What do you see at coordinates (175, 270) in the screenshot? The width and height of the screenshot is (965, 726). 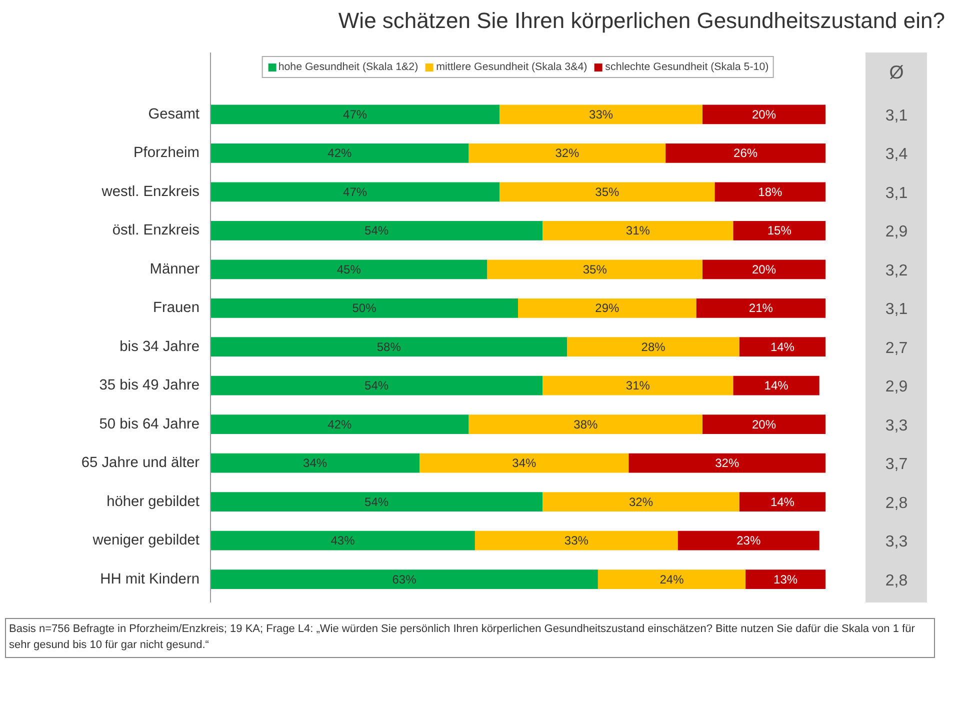 I see `y-tick-label: Männer` at bounding box center [175, 270].